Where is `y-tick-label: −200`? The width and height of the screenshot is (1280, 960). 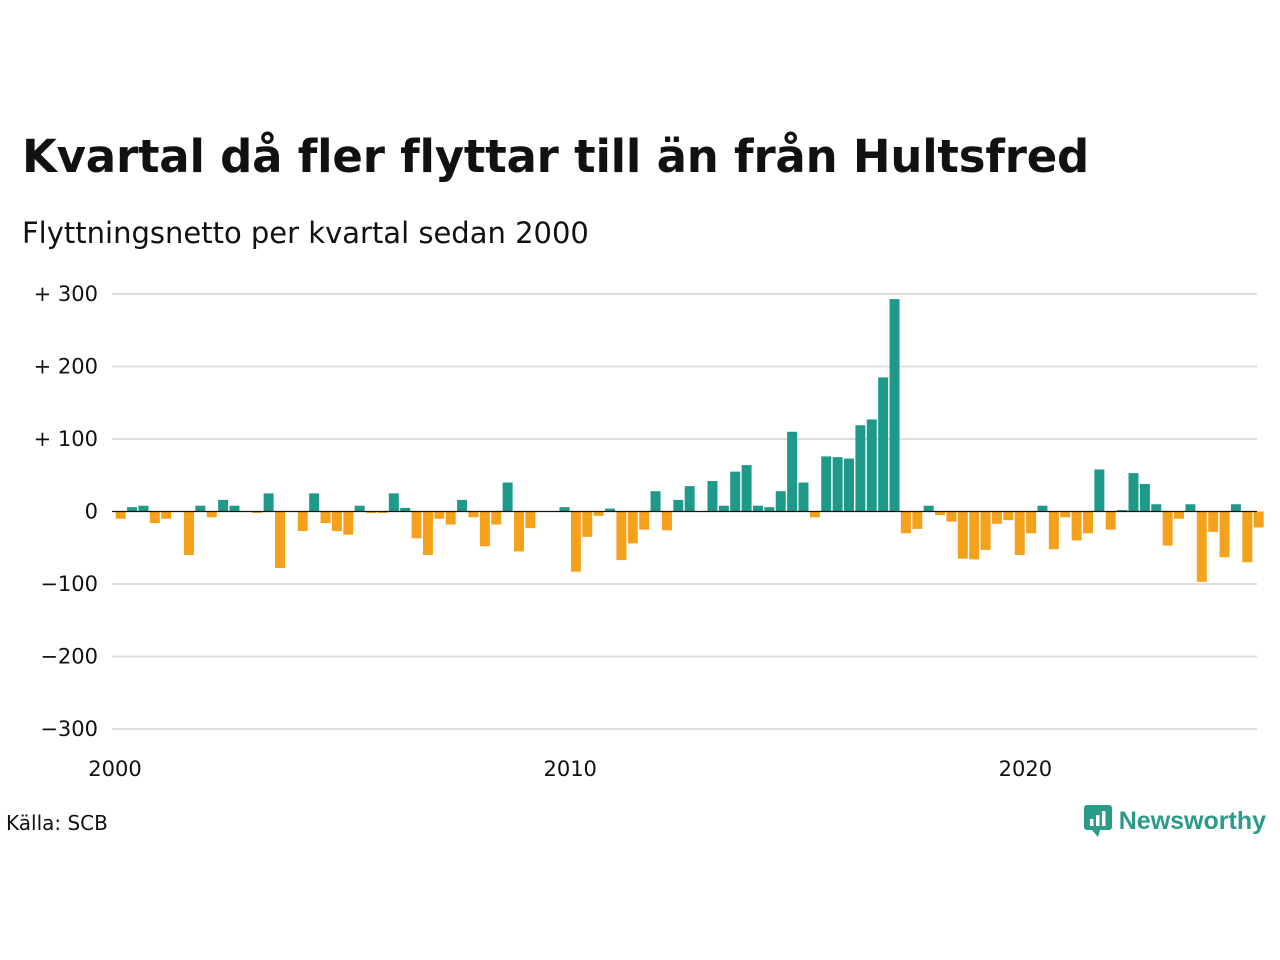 y-tick-label: −200 is located at coordinates (69, 657).